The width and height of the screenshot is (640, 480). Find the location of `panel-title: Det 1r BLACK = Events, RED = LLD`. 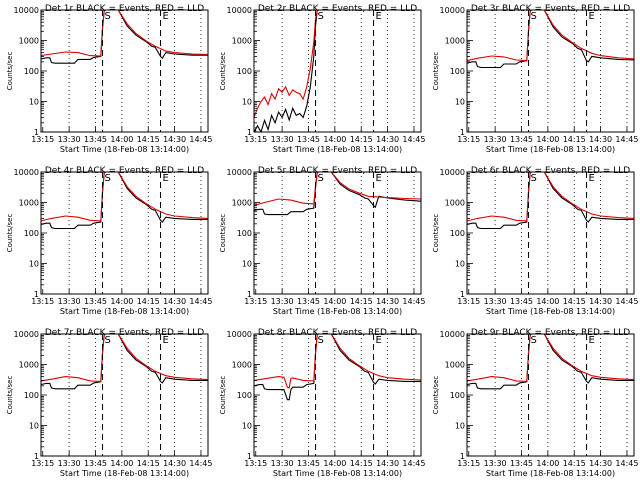

panel-title: Det 1r BLACK = Events, RED = LLD is located at coordinates (124, 9).